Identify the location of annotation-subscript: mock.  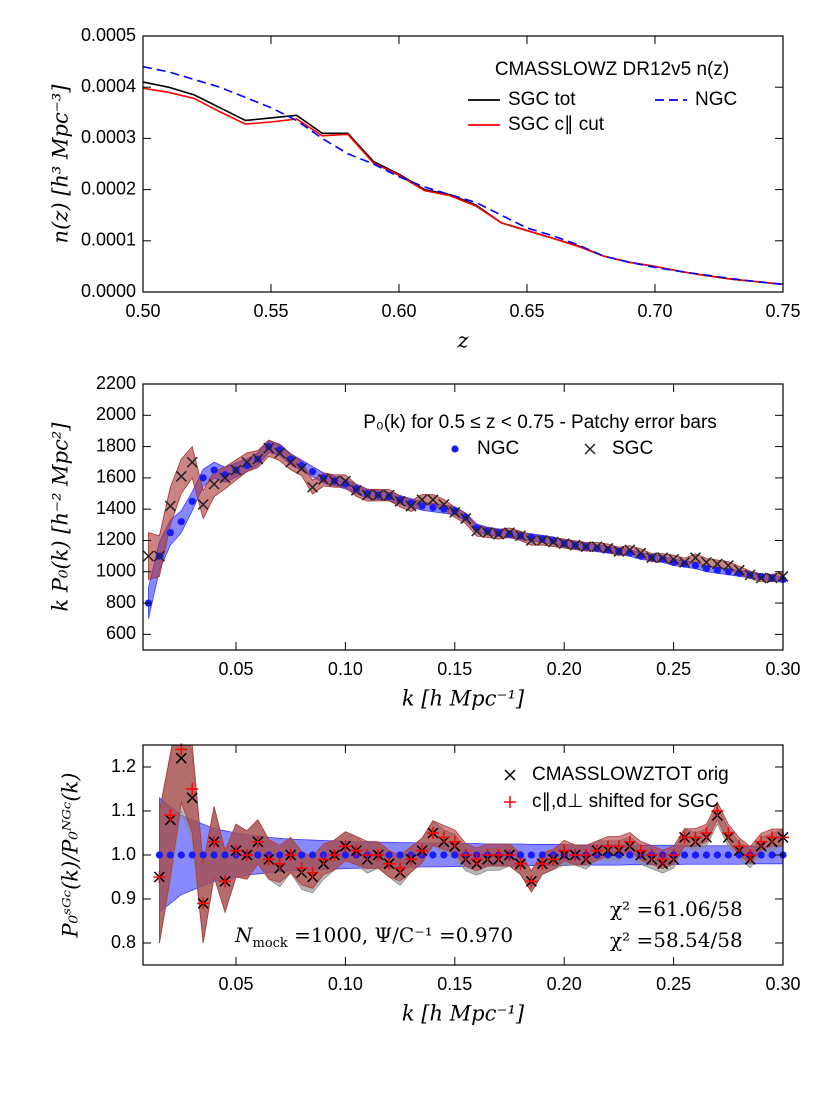
(270, 943).